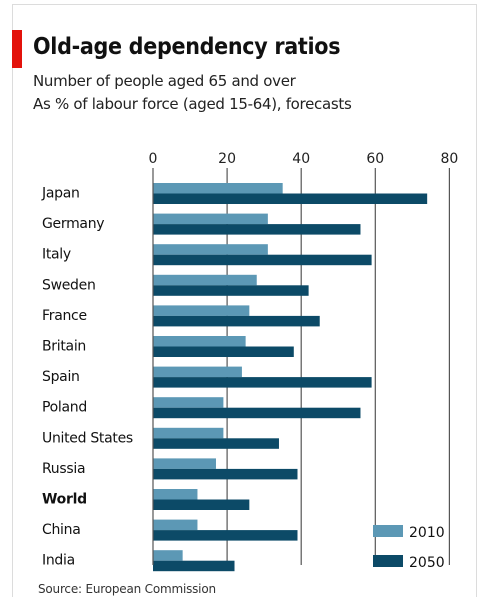  What do you see at coordinates (187, 47) in the screenshot?
I see `chart-title: Old-age dependency ratios` at bounding box center [187, 47].